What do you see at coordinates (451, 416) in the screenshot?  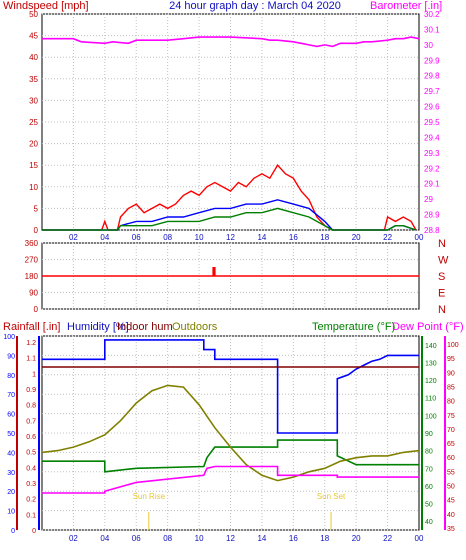 I see `dew-point-tick-label: 75` at bounding box center [451, 416].